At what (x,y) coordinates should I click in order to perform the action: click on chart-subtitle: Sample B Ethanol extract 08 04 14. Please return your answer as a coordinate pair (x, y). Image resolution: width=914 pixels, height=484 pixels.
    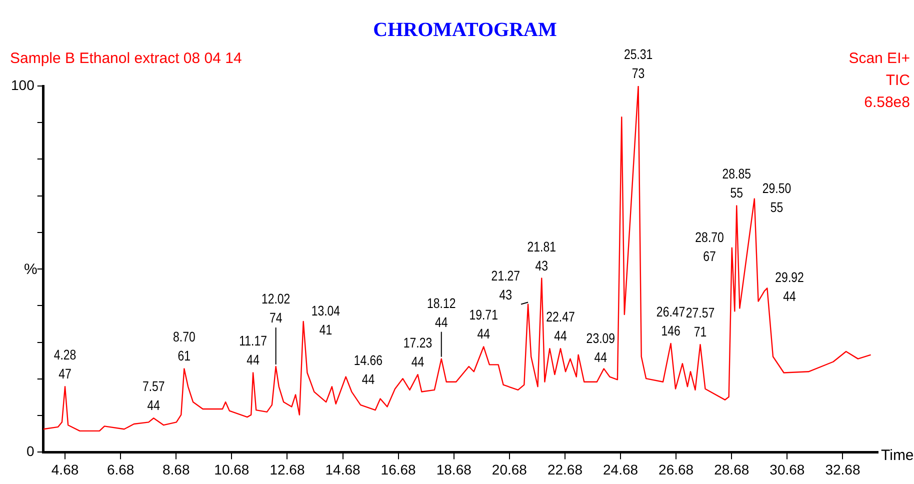
    Looking at the image, I should click on (126, 58).